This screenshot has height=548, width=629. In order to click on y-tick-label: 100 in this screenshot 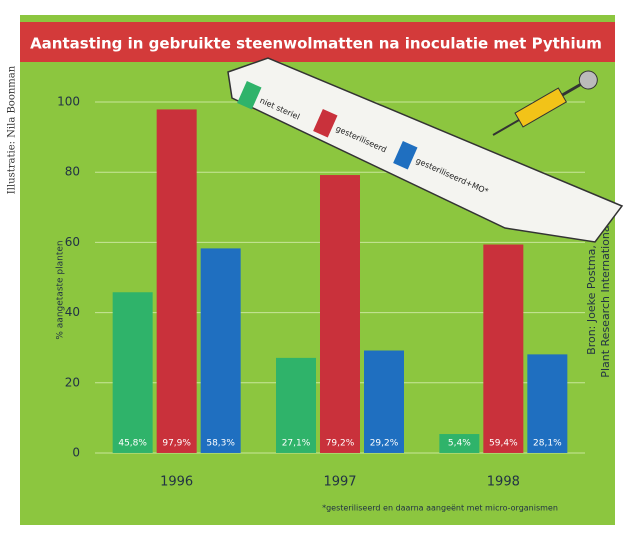, I will do `click(68, 102)`.